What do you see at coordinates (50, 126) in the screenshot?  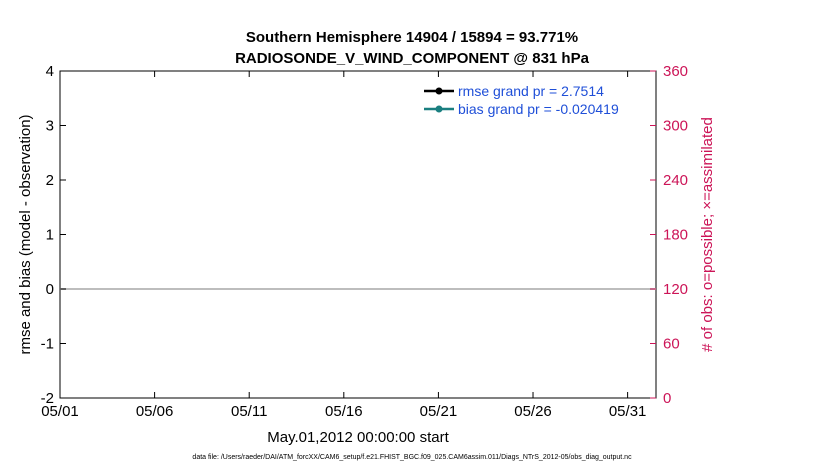 I see `y-tick-label-left: 3` at bounding box center [50, 126].